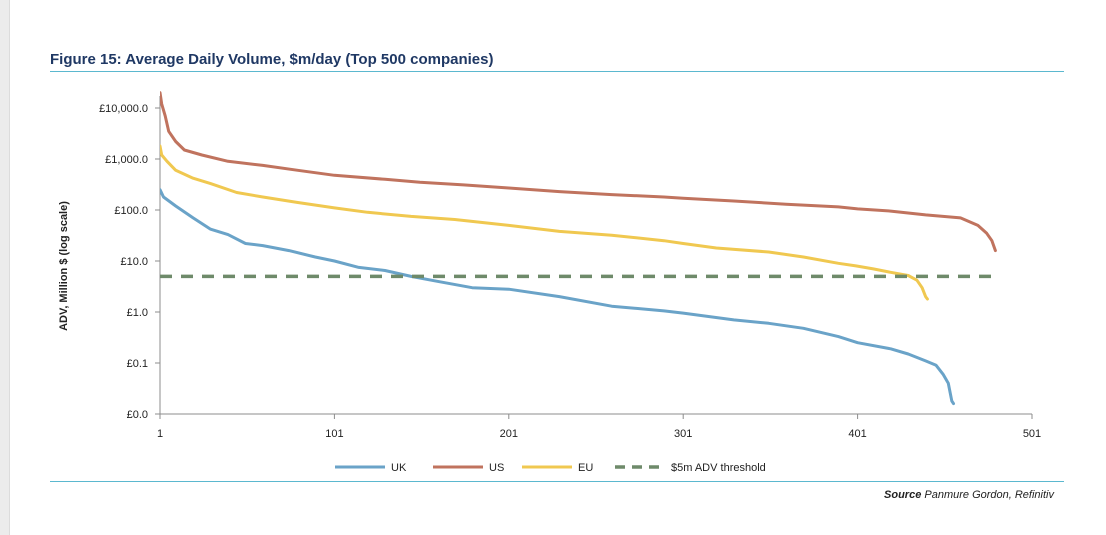 Image resolution: width=1106 pixels, height=535 pixels. I want to click on y-tick-label: £10.0, so click(134, 262).